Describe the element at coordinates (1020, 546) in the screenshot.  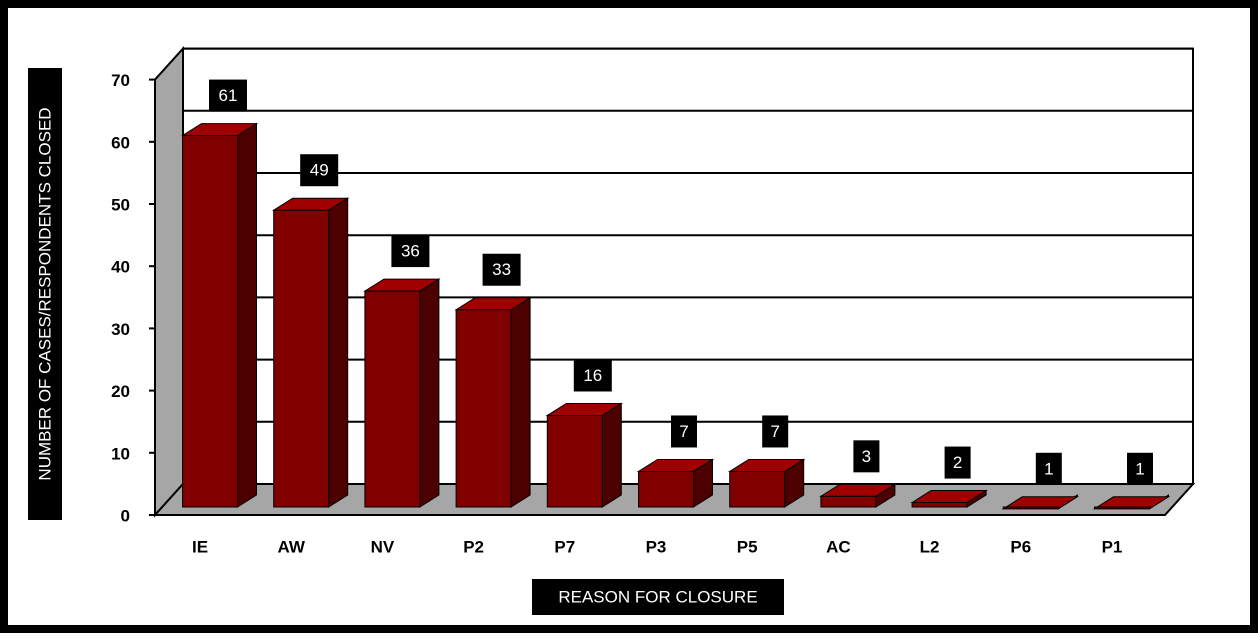
I see `x-tick-label: P6` at that location.